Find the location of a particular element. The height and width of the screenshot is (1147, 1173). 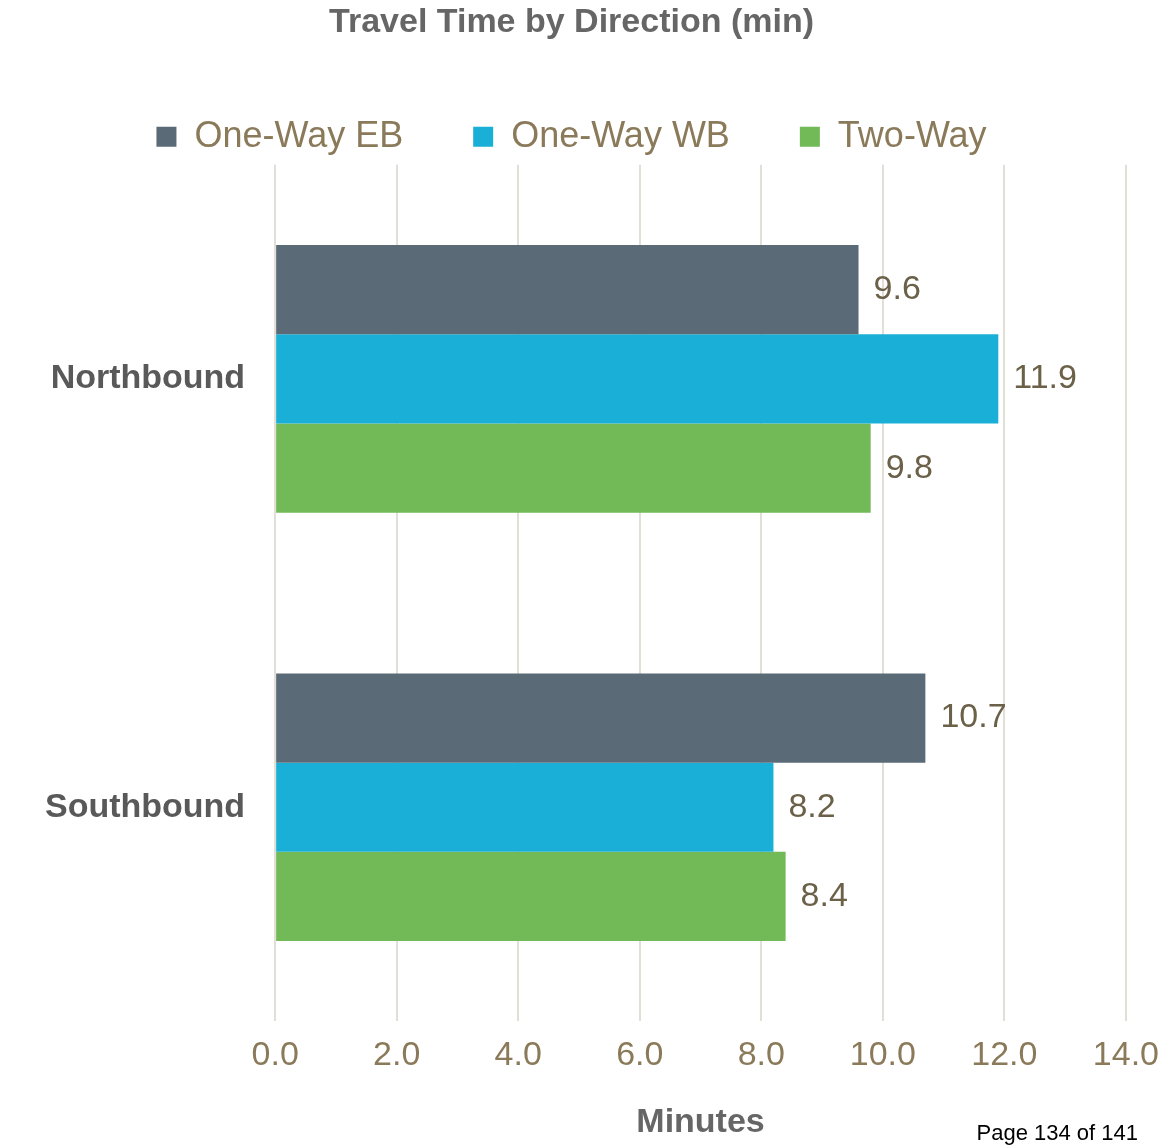

data-label: 11.9 is located at coordinates (1045, 376).